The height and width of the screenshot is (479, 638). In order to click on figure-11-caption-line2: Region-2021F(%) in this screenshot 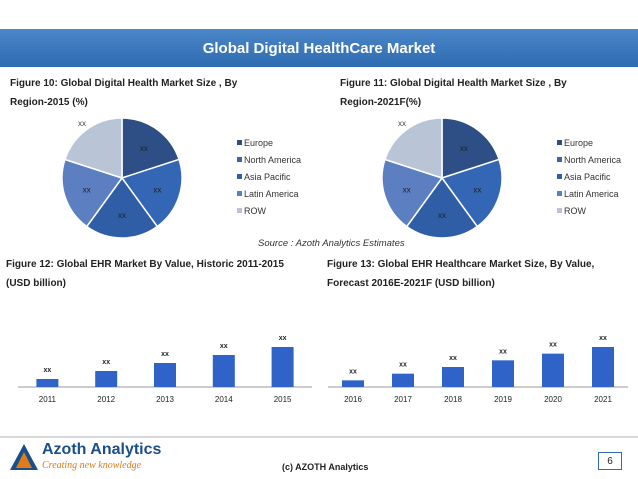, I will do `click(381, 102)`.